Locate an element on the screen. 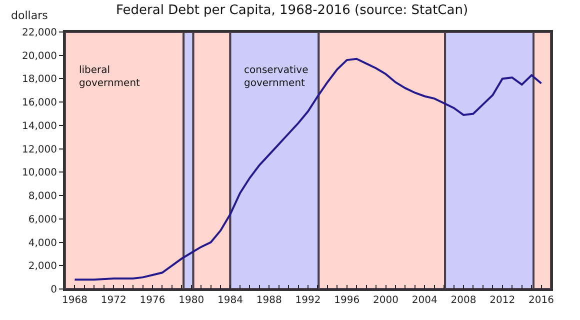  x-tick-label: 2000 is located at coordinates (385, 300).